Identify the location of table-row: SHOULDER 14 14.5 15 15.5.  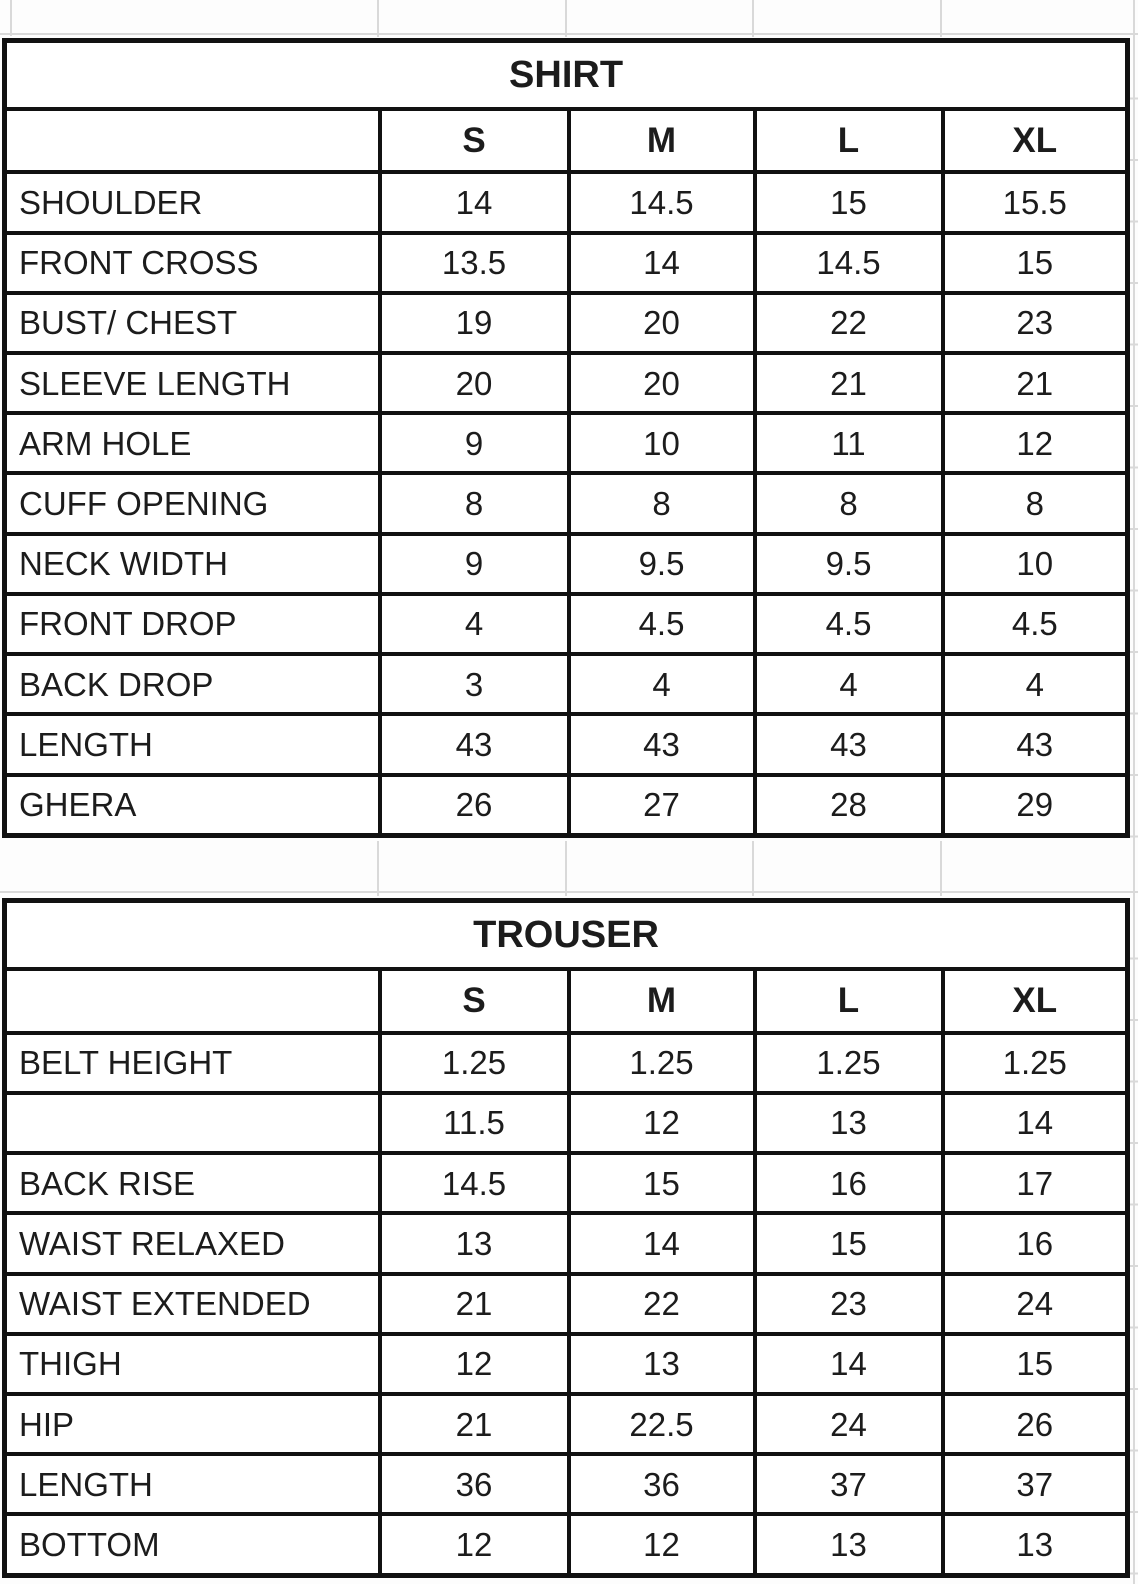
(566, 202).